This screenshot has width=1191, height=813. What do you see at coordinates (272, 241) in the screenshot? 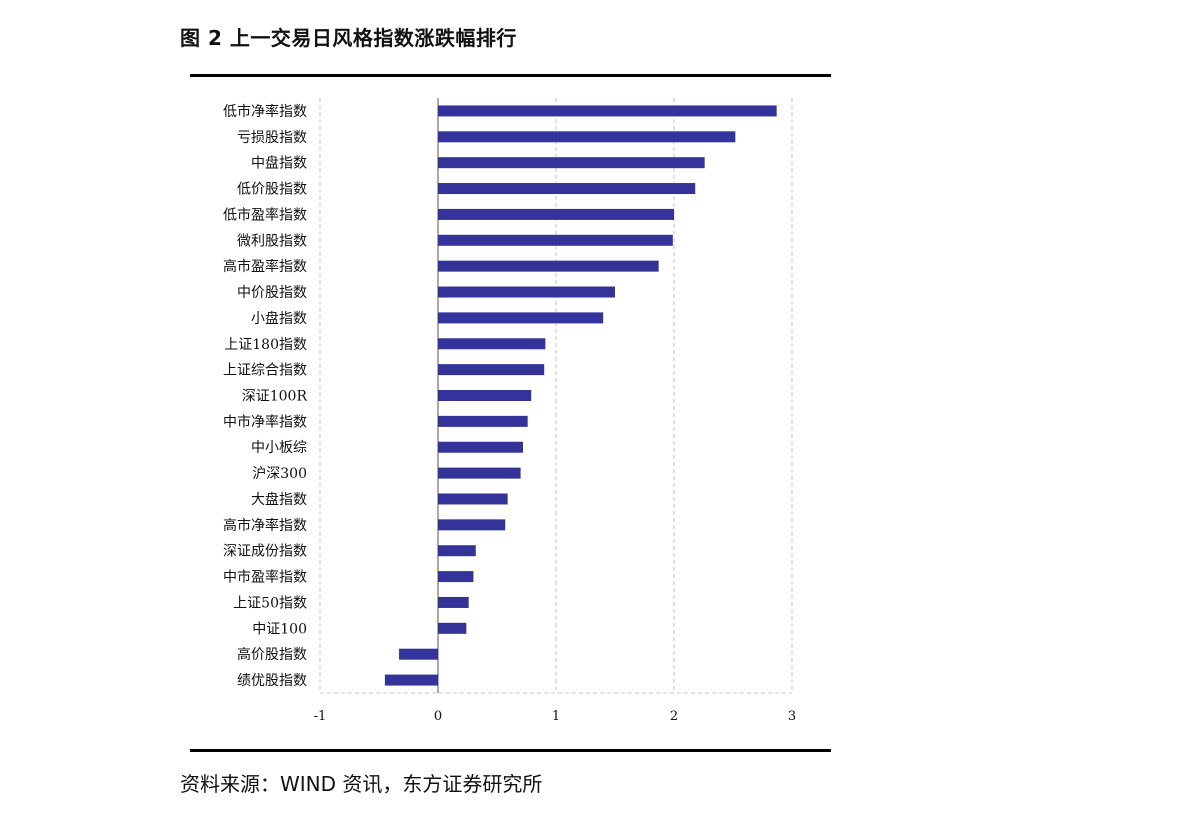
I see `category-label: 微利股指数` at bounding box center [272, 241].